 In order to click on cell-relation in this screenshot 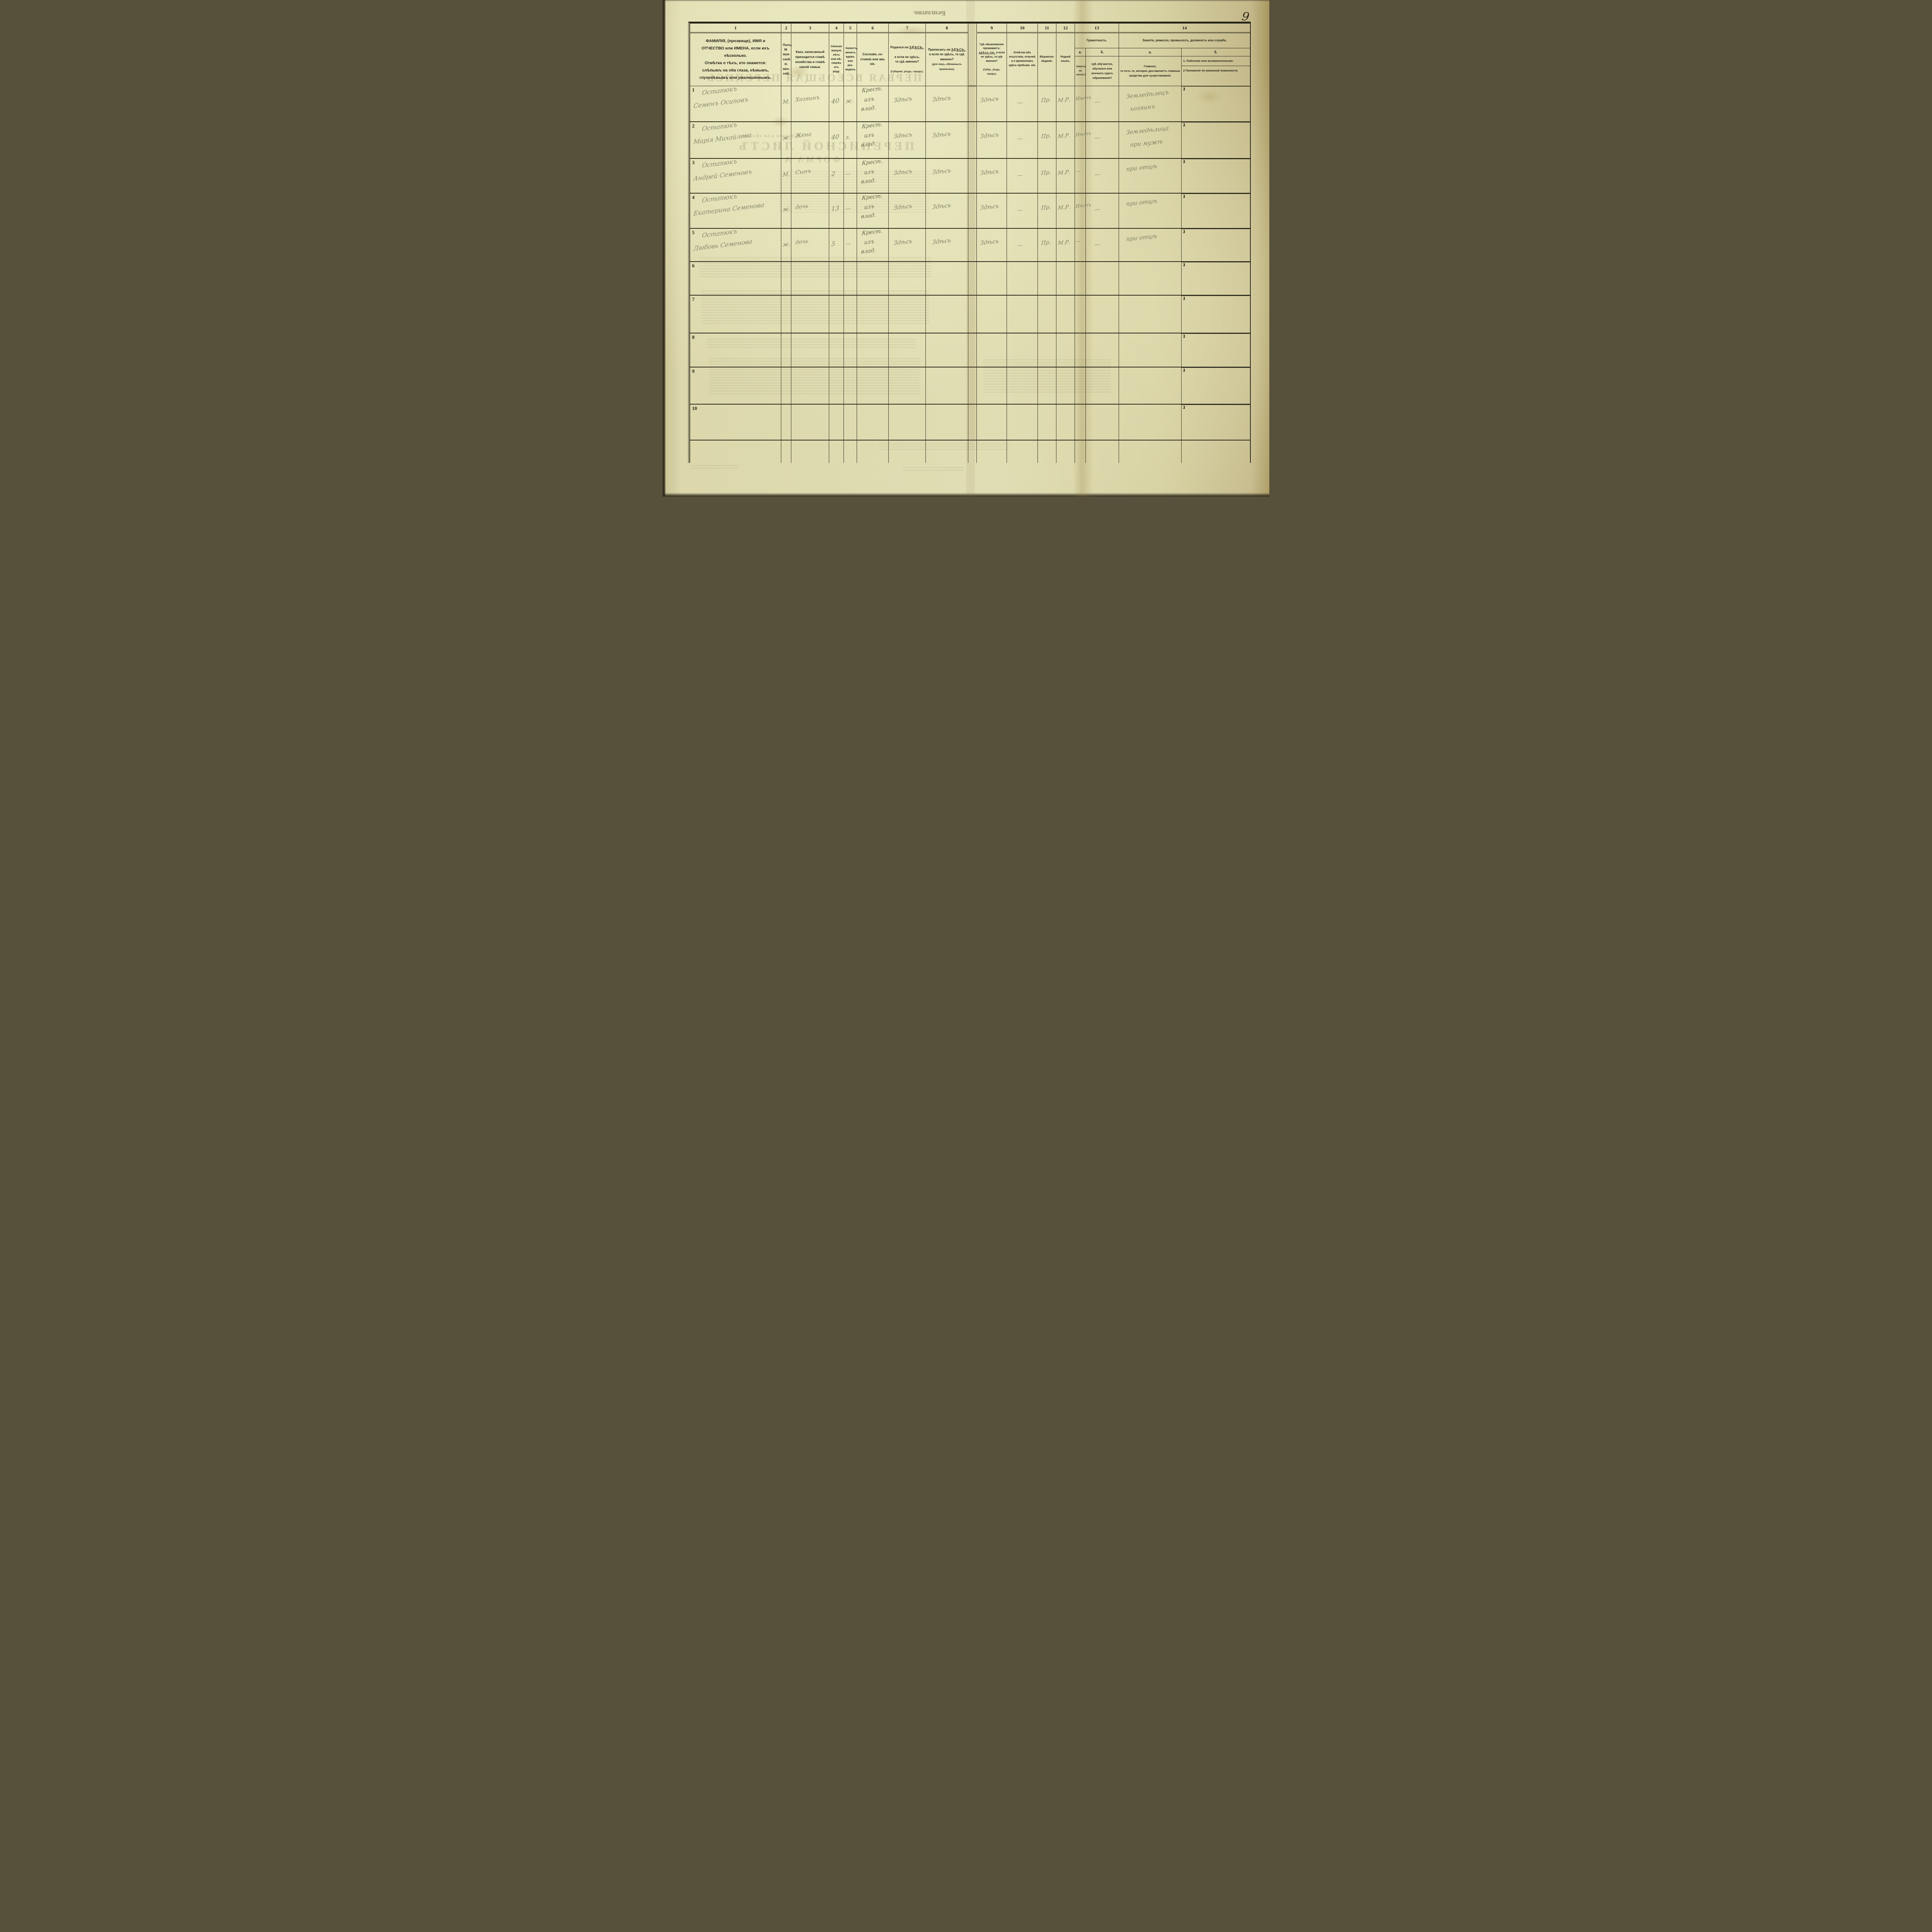, I will do `click(810, 278)`.